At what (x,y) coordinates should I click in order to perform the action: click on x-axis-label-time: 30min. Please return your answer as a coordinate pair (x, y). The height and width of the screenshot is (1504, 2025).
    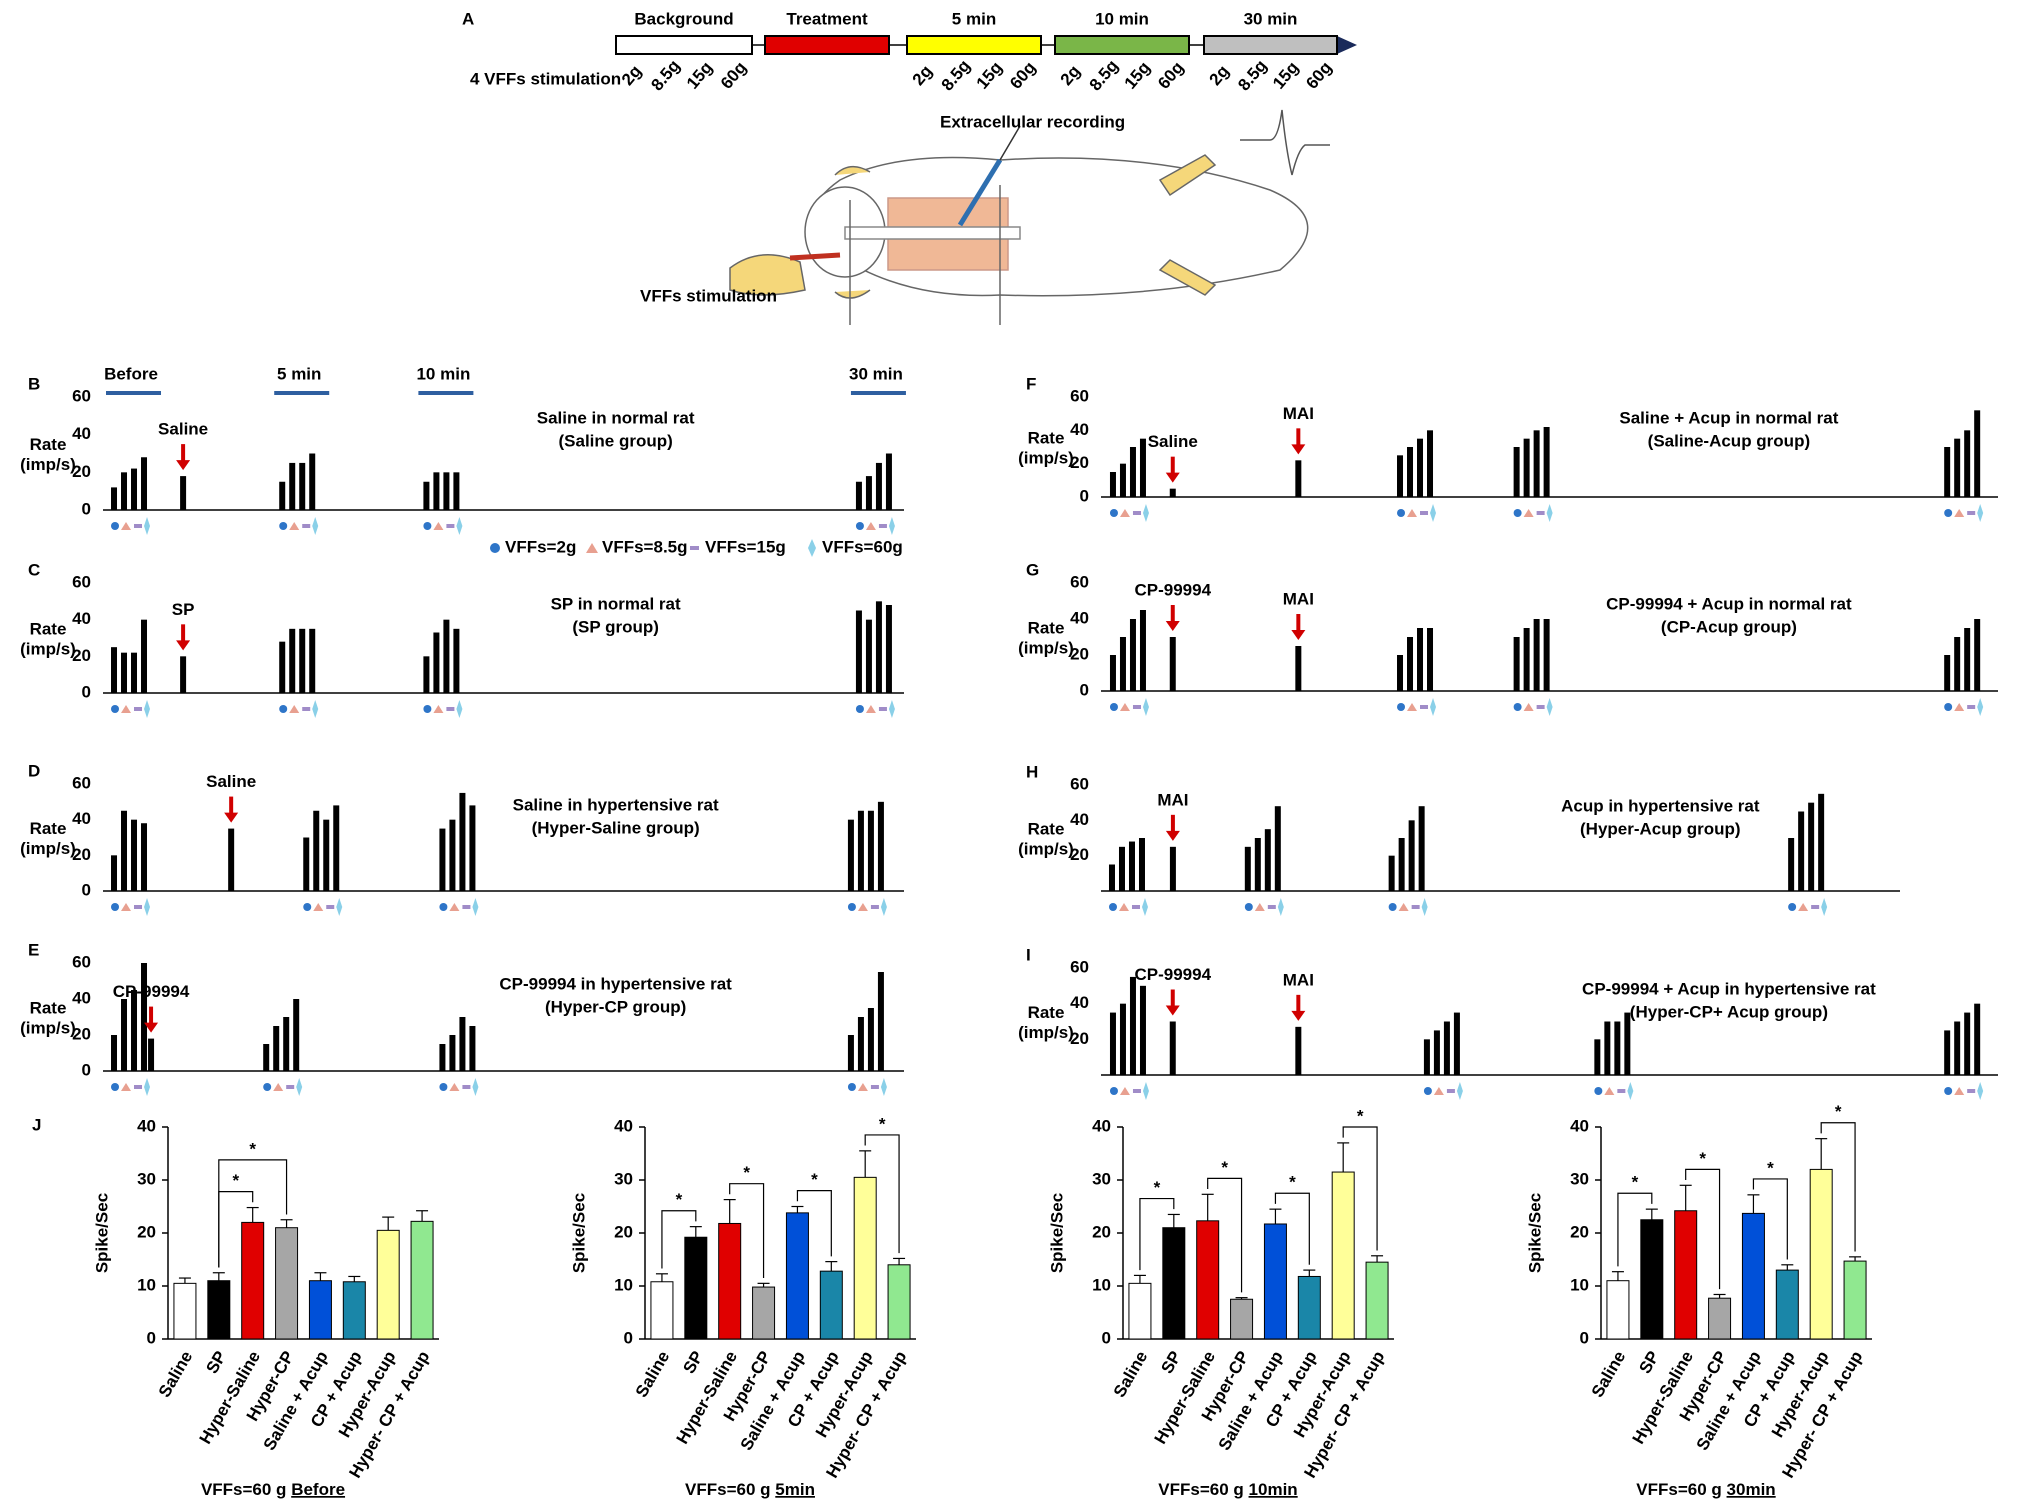
    Looking at the image, I should click on (1751, 1489).